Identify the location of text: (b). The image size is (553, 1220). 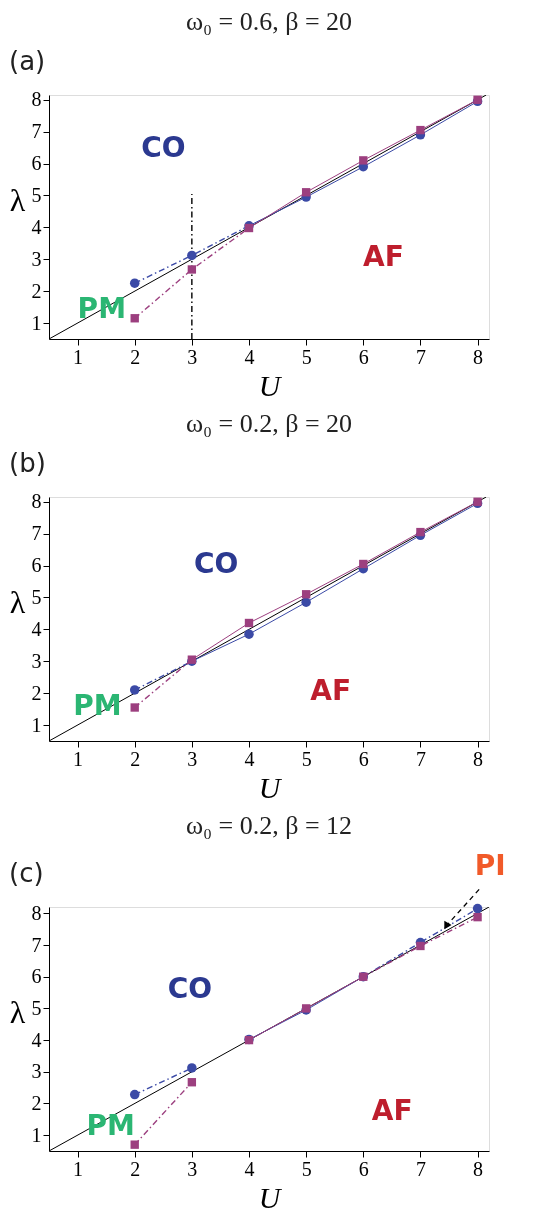
(27, 463).